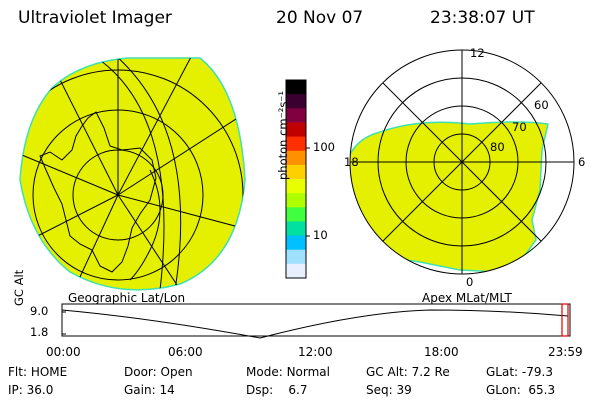  What do you see at coordinates (149, 390) in the screenshot?
I see `status-gain: Gain: 14` at bounding box center [149, 390].